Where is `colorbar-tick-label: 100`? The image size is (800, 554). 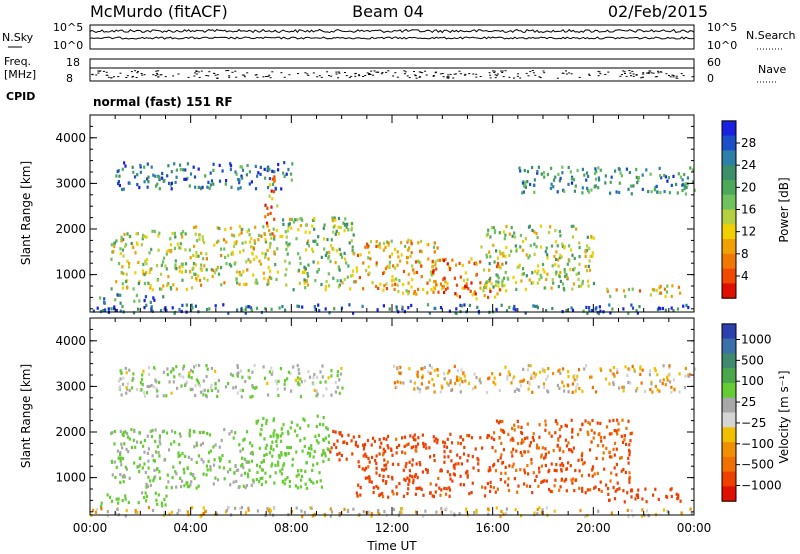
colorbar-tick-label: 100 is located at coordinates (752, 381).